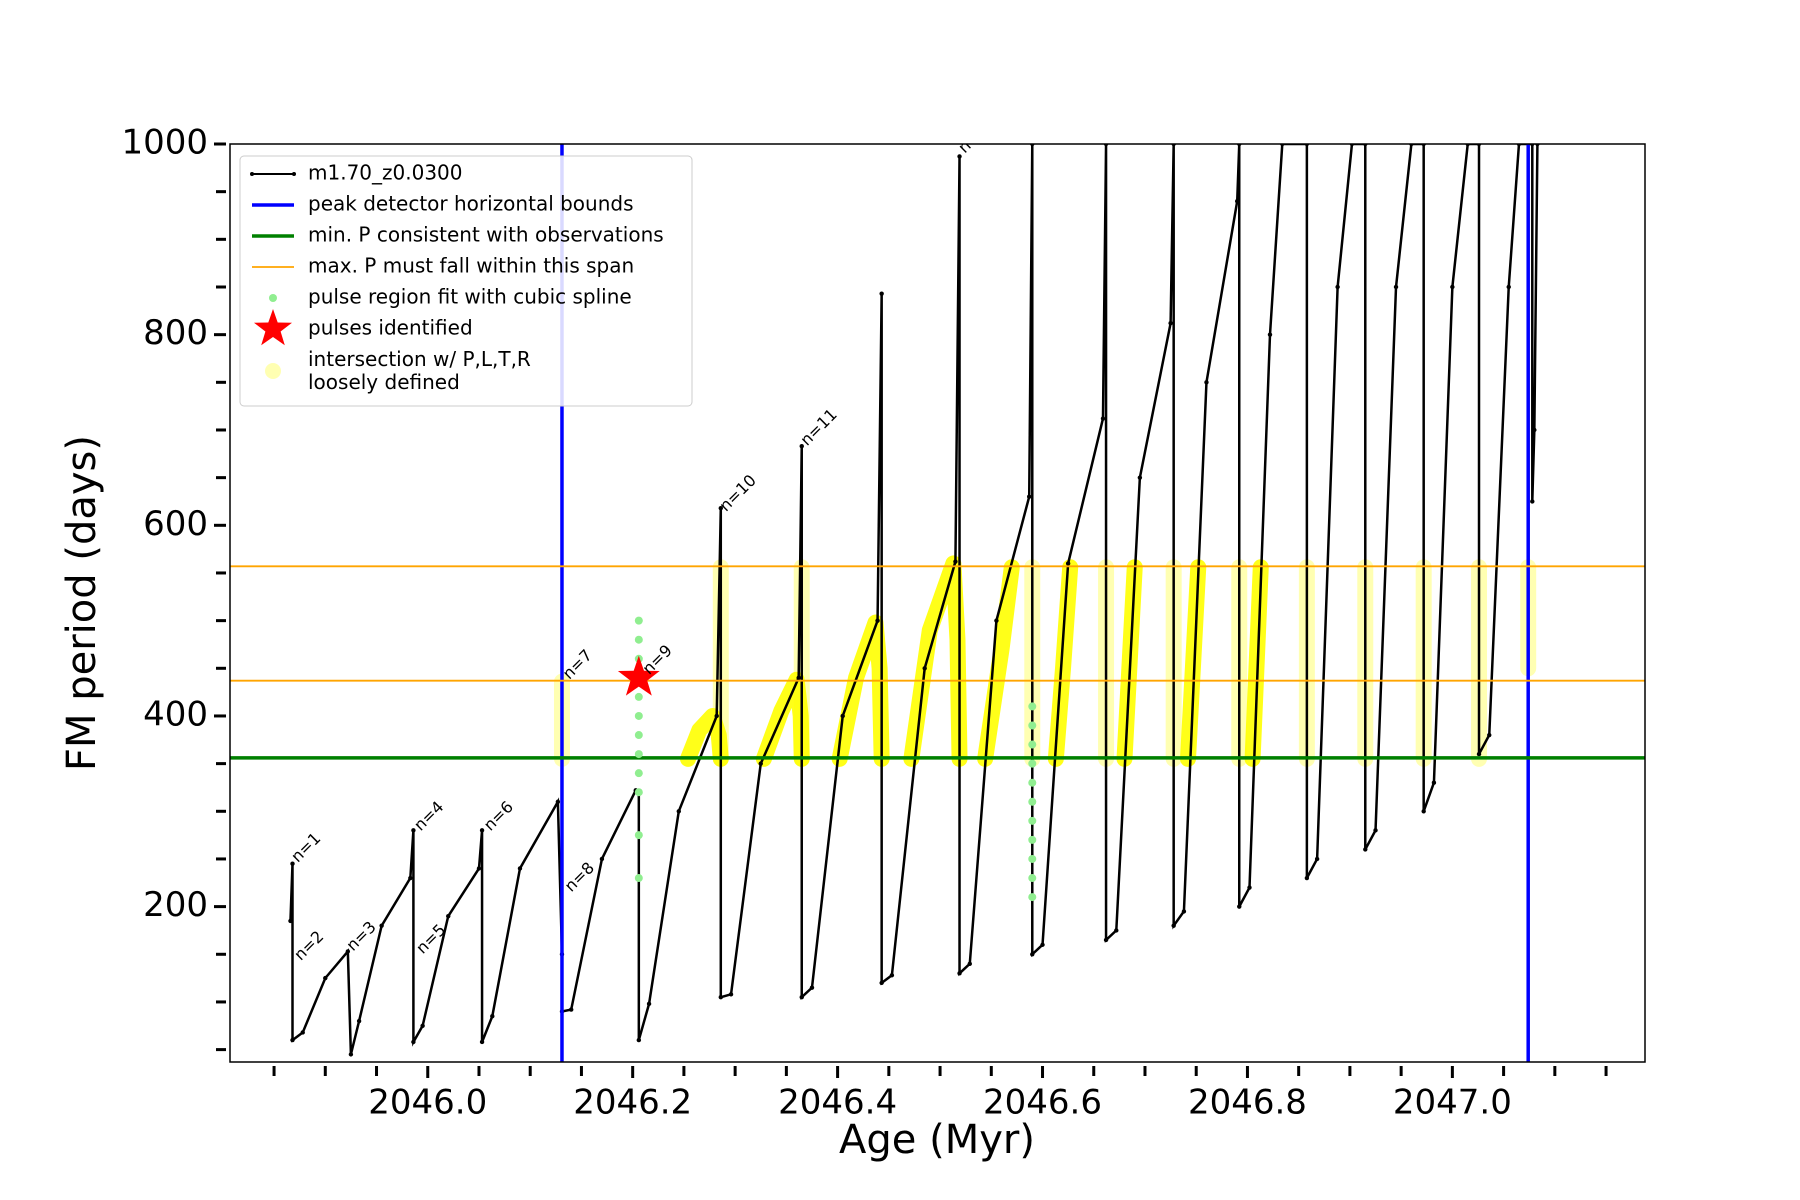 The height and width of the screenshot is (1200, 1800). I want to click on x-tick-label: 2046.0, so click(427, 1103).